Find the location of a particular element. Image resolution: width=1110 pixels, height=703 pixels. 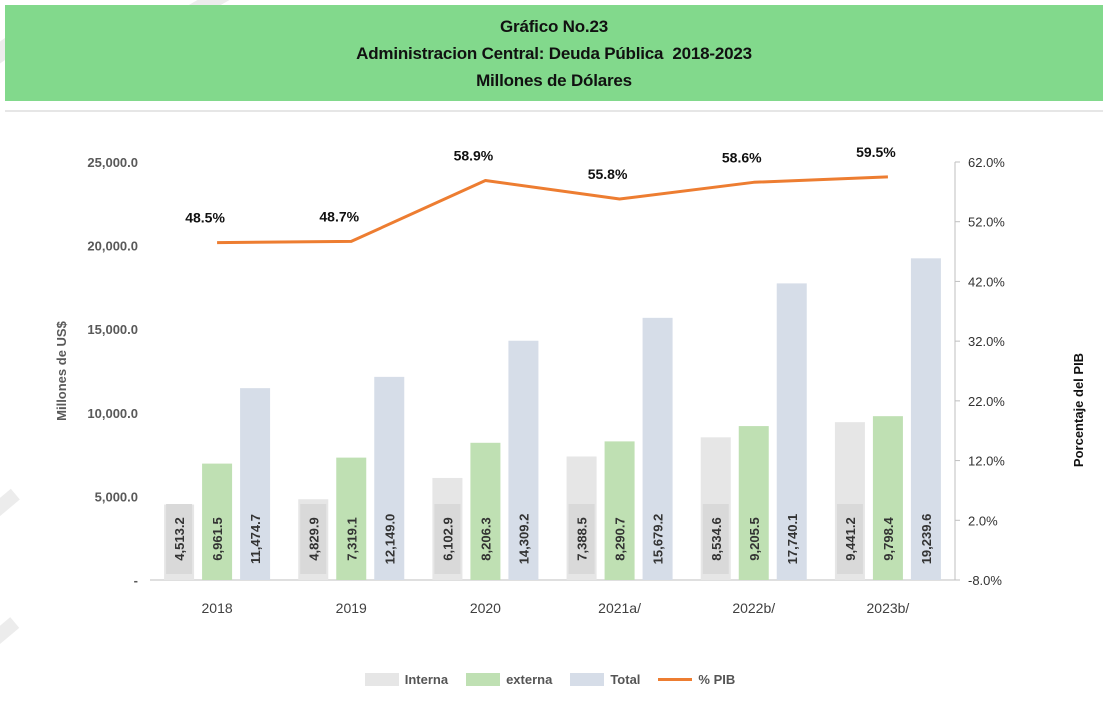

y2-tick-label: 52.0% is located at coordinates (986, 222).